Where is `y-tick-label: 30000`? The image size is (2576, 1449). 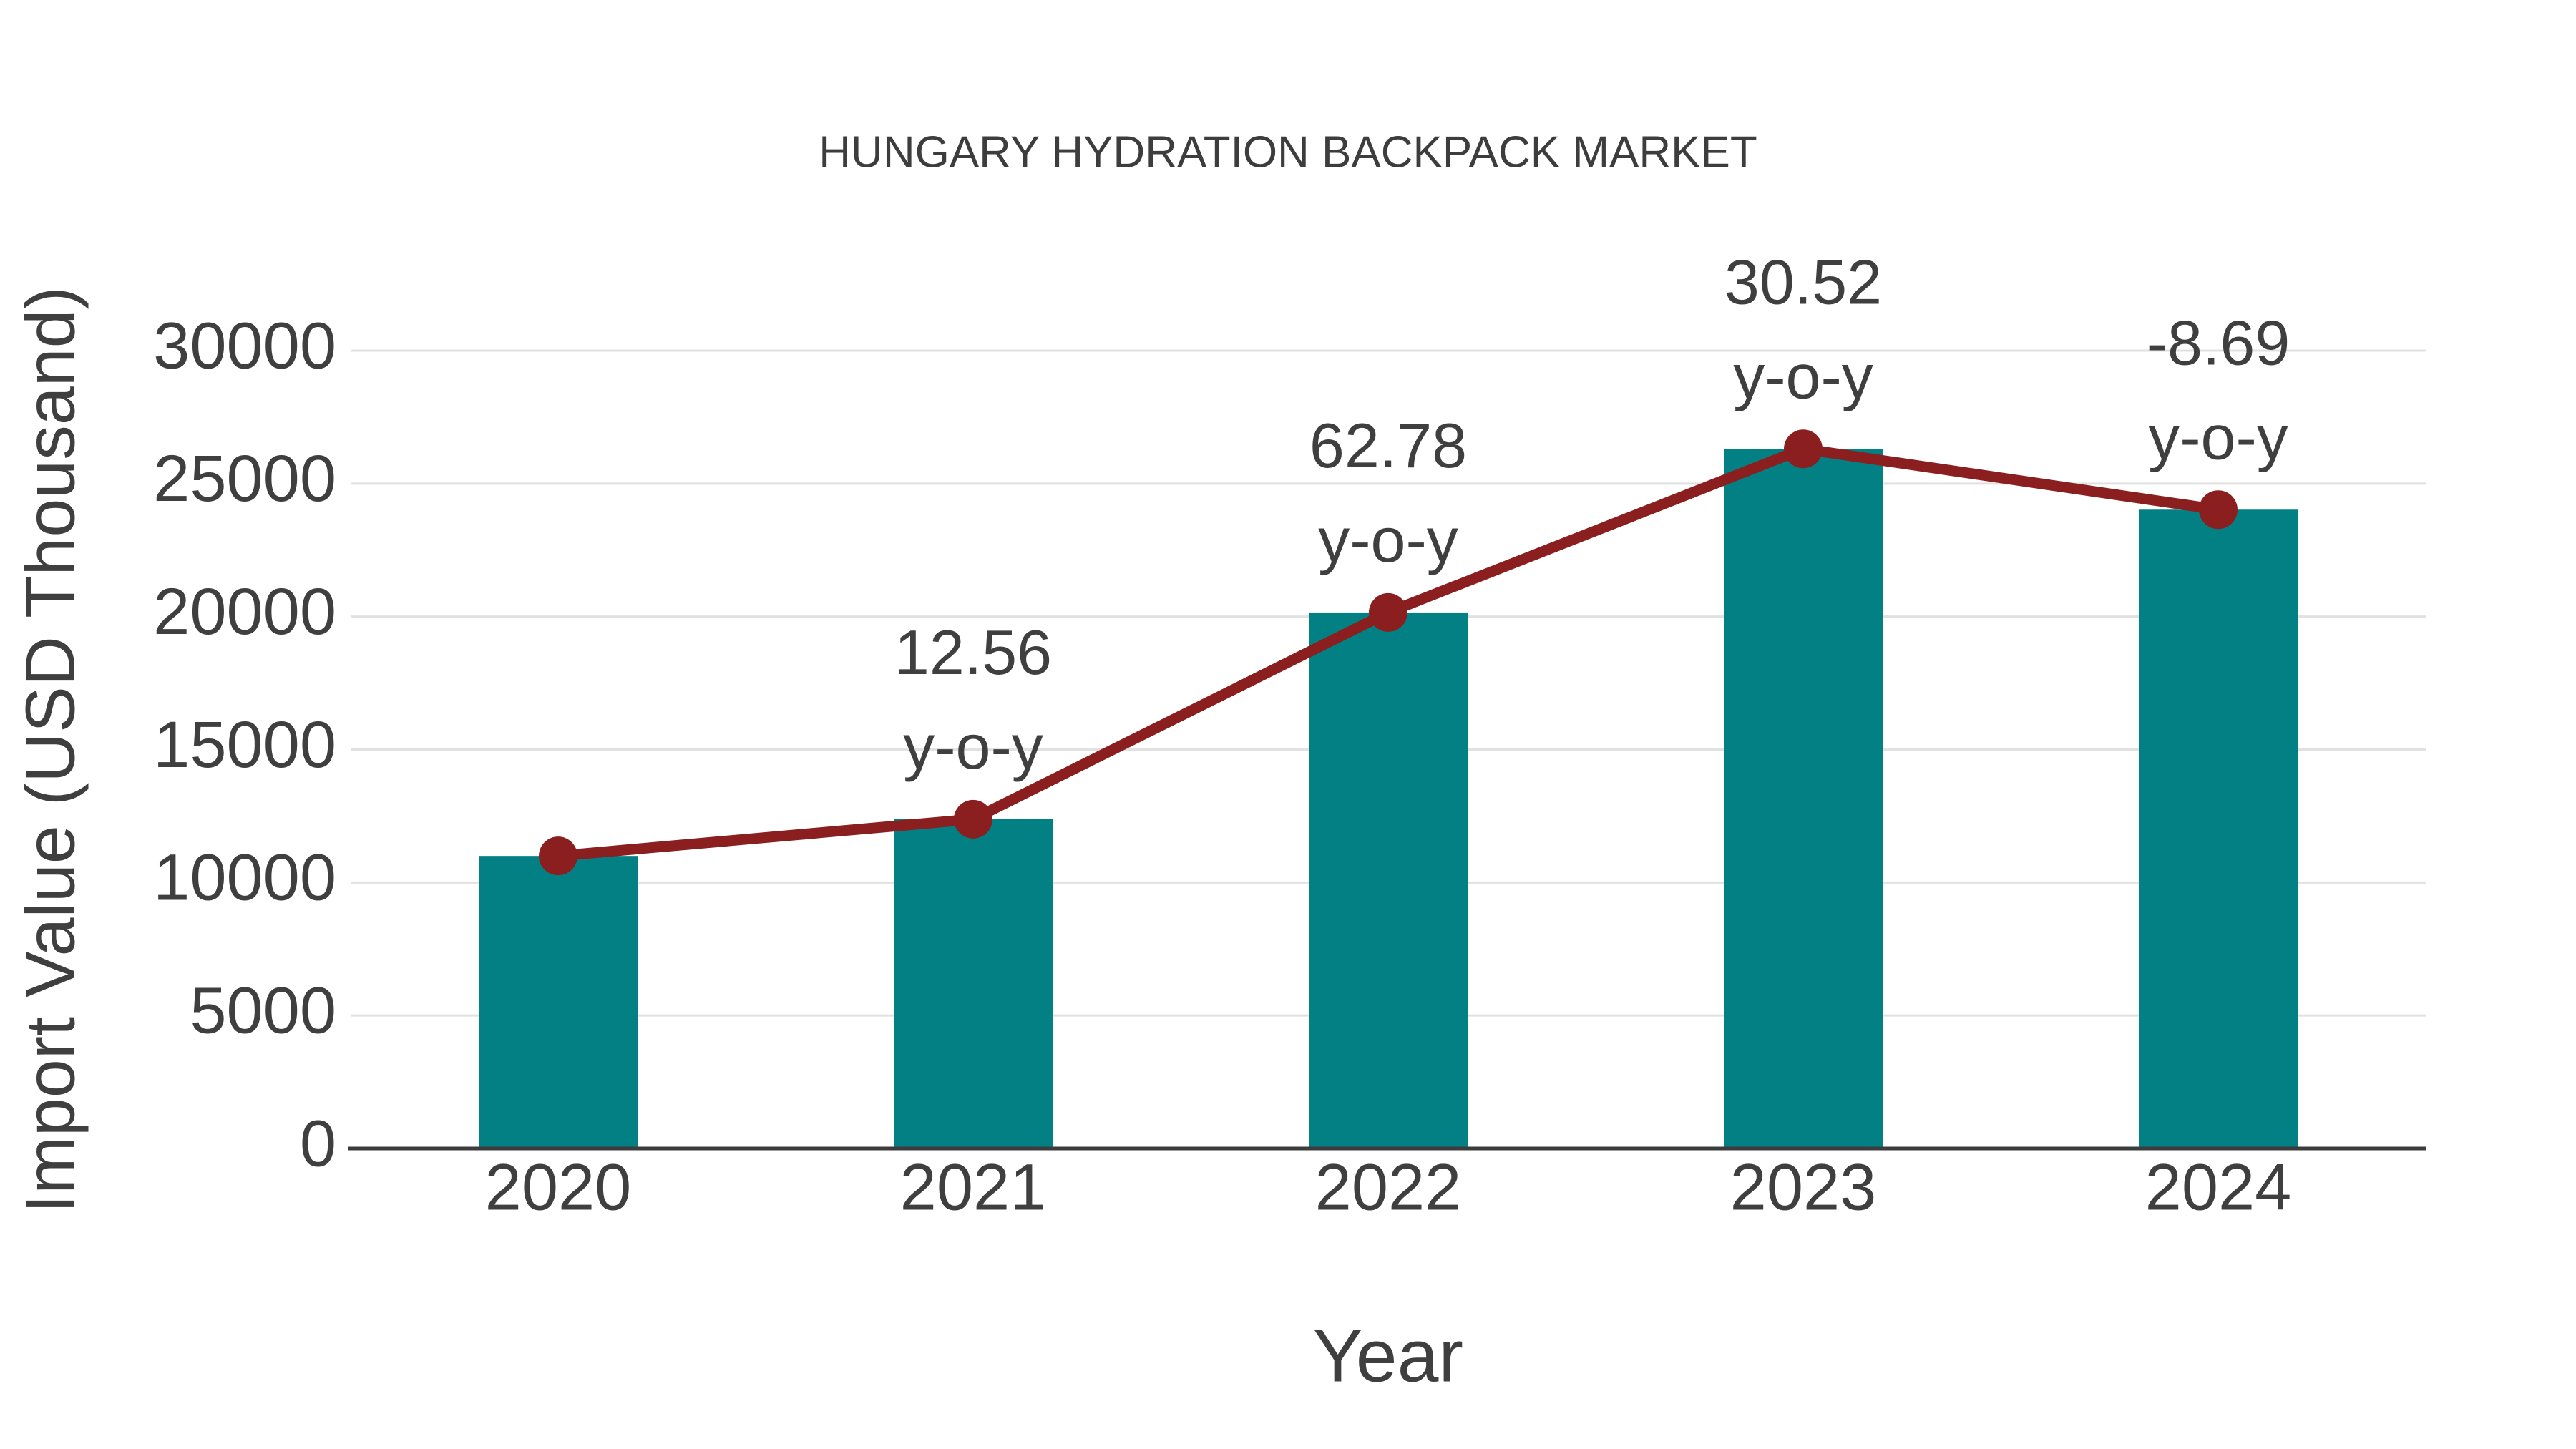 y-tick-label: 30000 is located at coordinates (244, 345).